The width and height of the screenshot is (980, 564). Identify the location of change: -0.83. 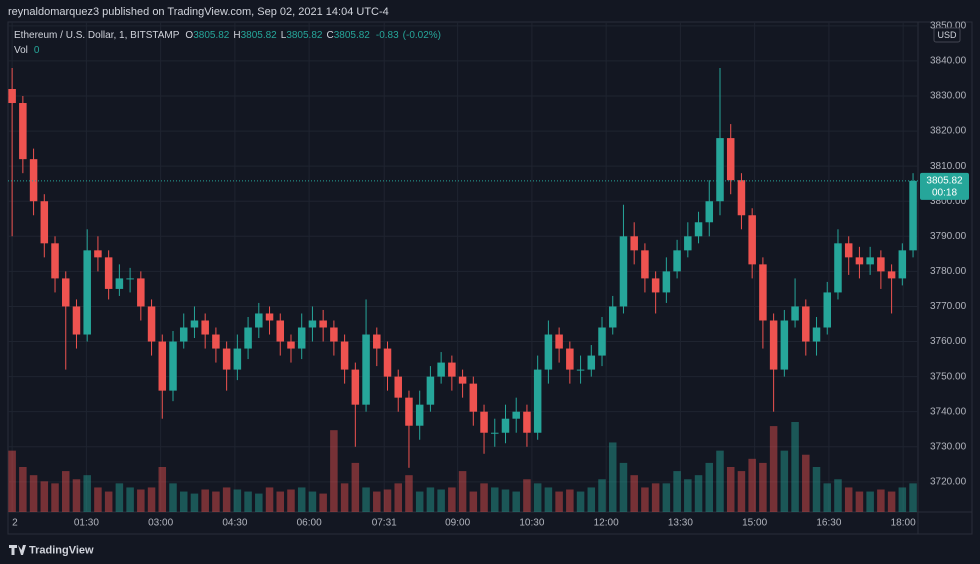
(387, 35).